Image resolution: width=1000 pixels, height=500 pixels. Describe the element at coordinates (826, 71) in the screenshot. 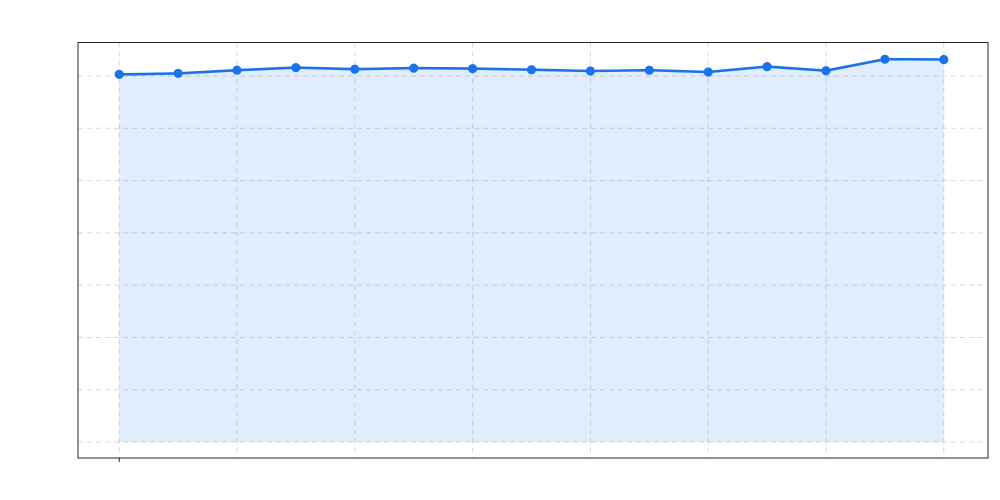

I see `data-point-2022` at that location.